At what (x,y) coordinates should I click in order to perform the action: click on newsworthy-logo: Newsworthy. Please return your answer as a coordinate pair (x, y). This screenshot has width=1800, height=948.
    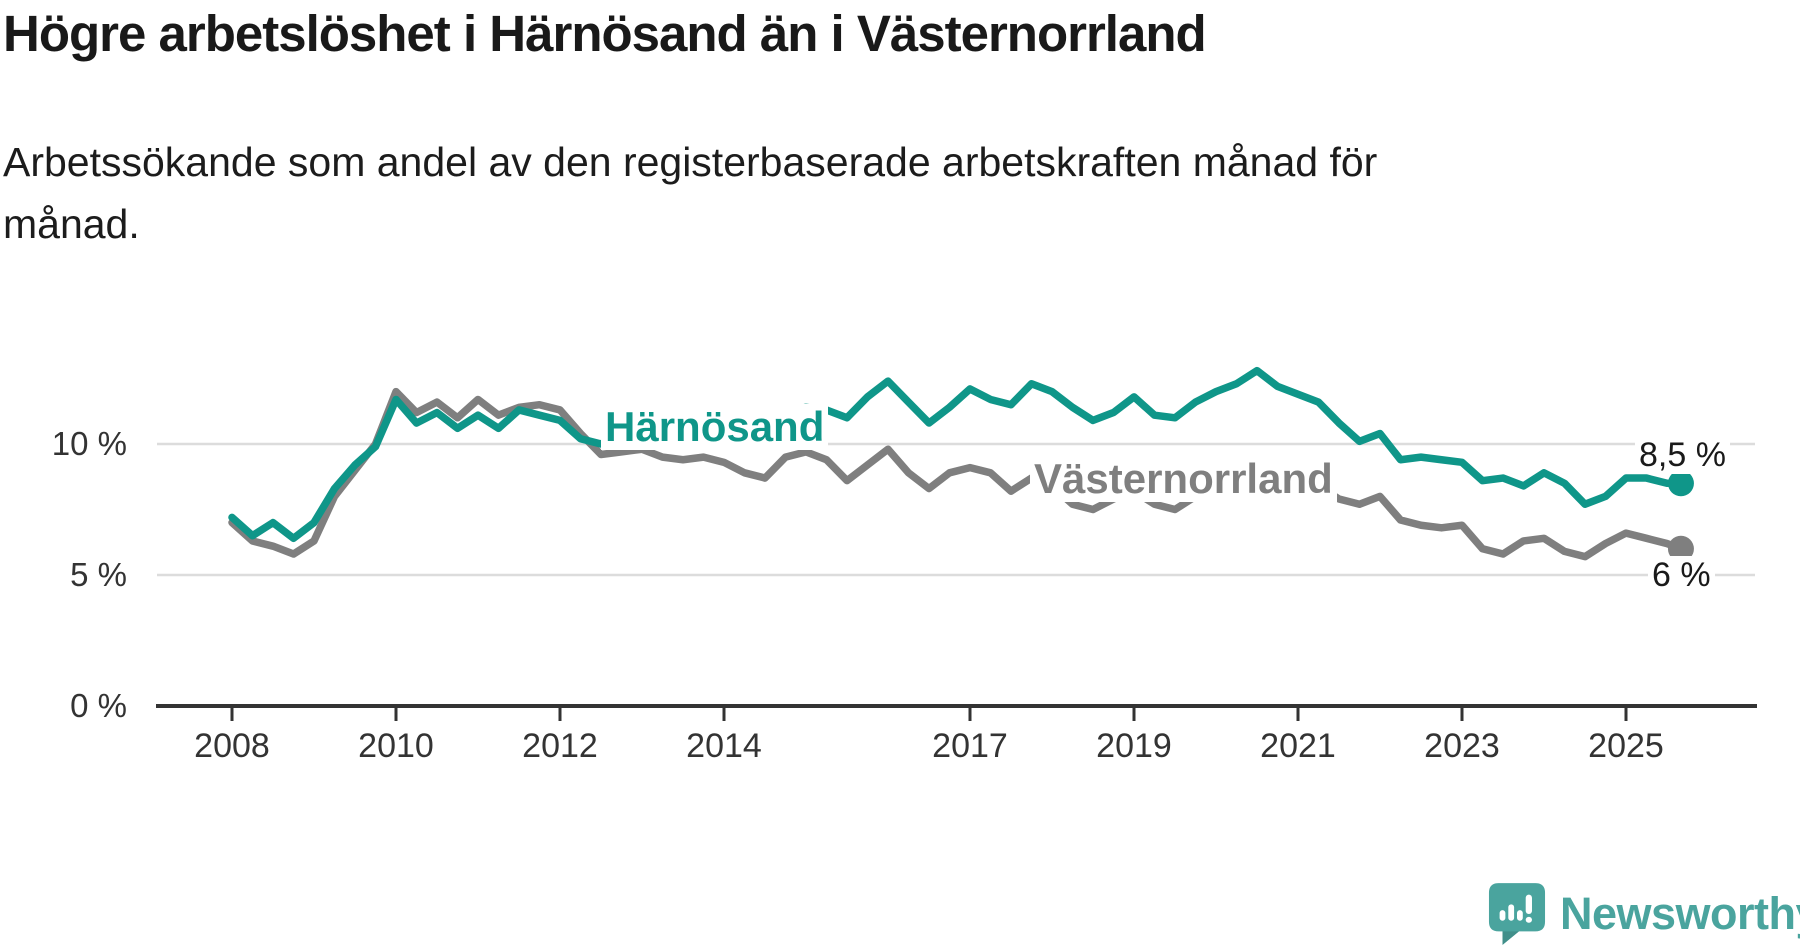
    Looking at the image, I should click on (1644, 914).